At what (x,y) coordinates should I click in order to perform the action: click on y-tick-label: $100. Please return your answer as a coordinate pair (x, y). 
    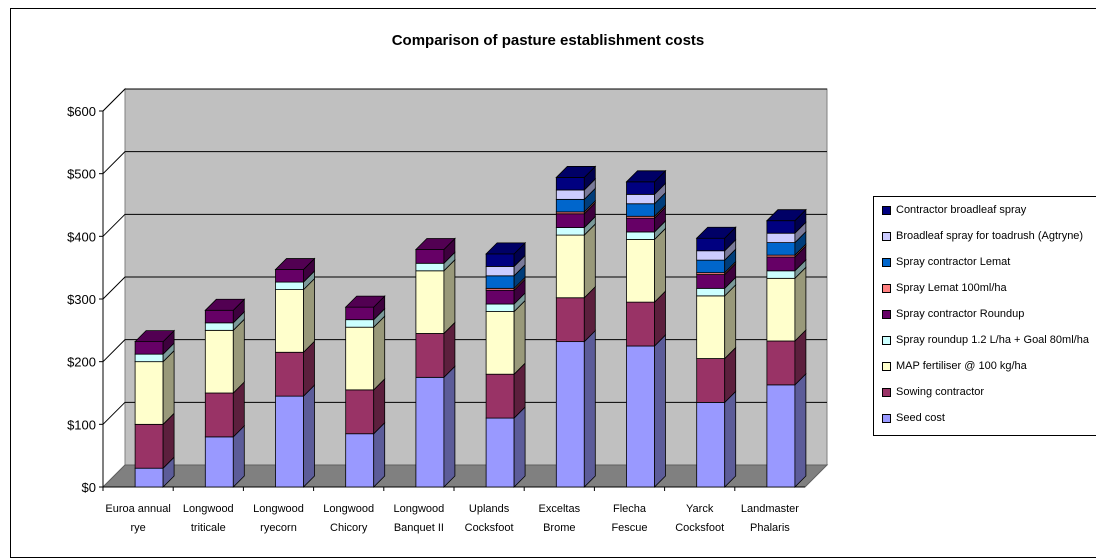
    Looking at the image, I should click on (81, 424).